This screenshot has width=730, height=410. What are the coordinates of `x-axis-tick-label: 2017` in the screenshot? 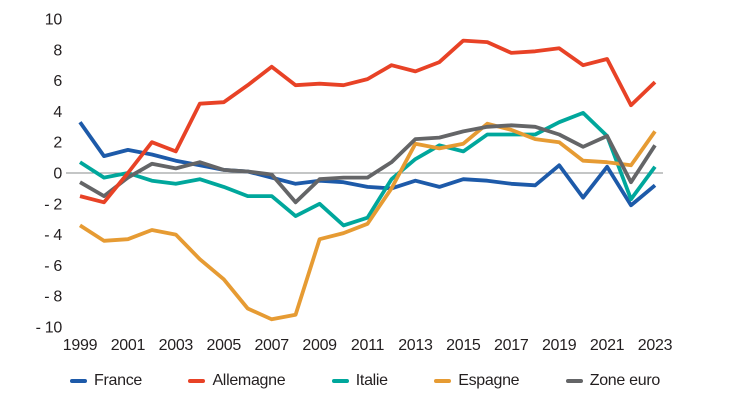 It's located at (511, 345).